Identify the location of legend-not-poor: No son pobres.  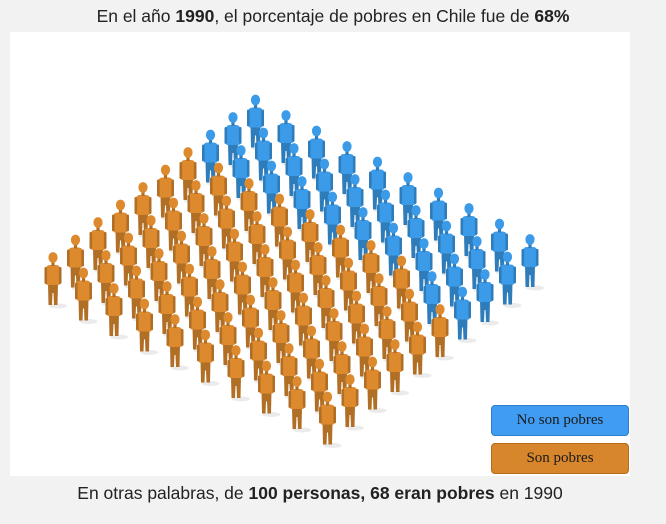
(560, 420).